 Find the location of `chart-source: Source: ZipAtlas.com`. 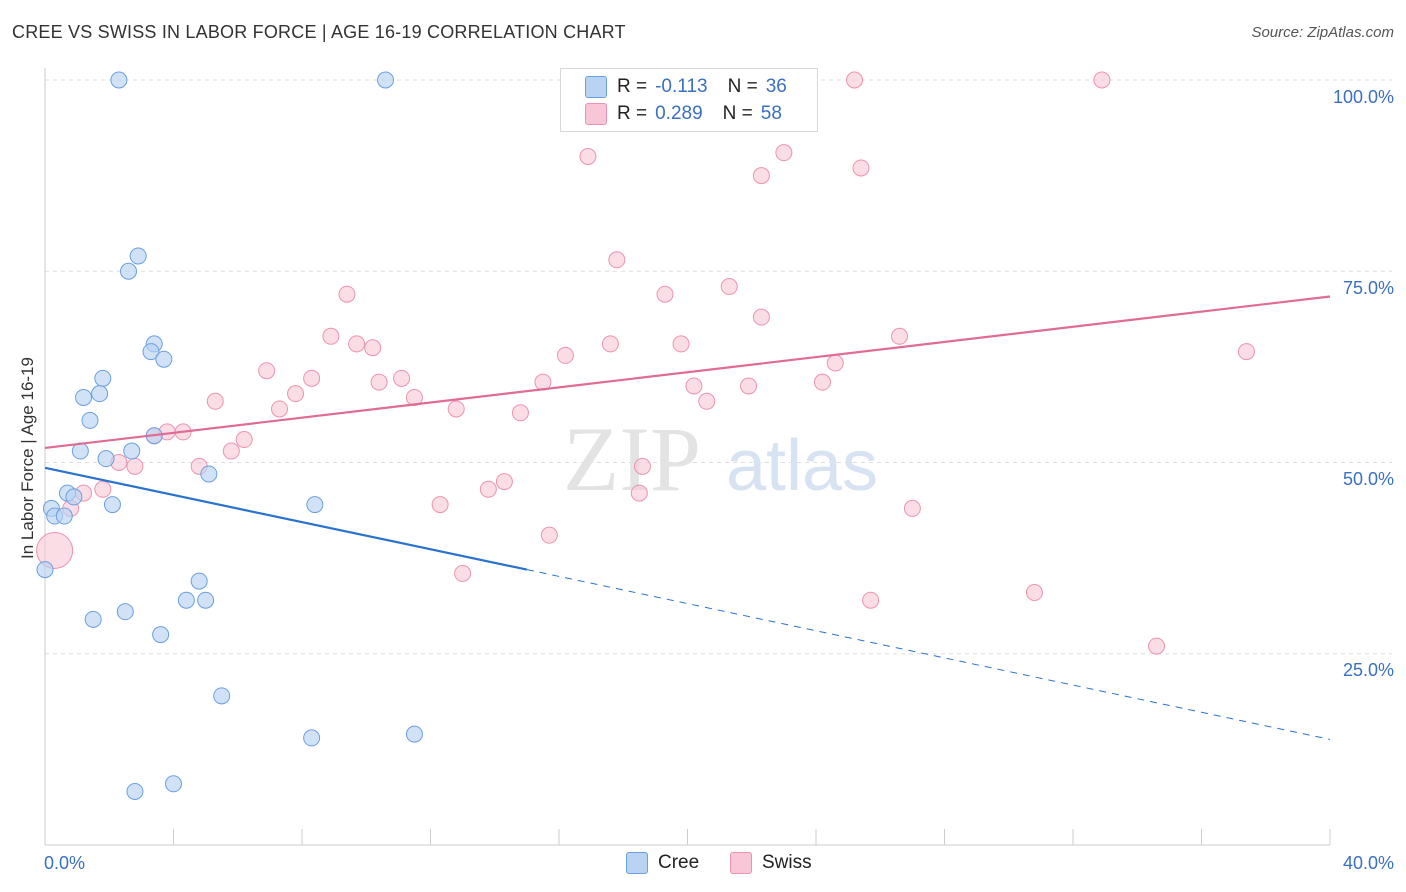

chart-source: Source: ZipAtlas.com is located at coordinates (1322, 32).